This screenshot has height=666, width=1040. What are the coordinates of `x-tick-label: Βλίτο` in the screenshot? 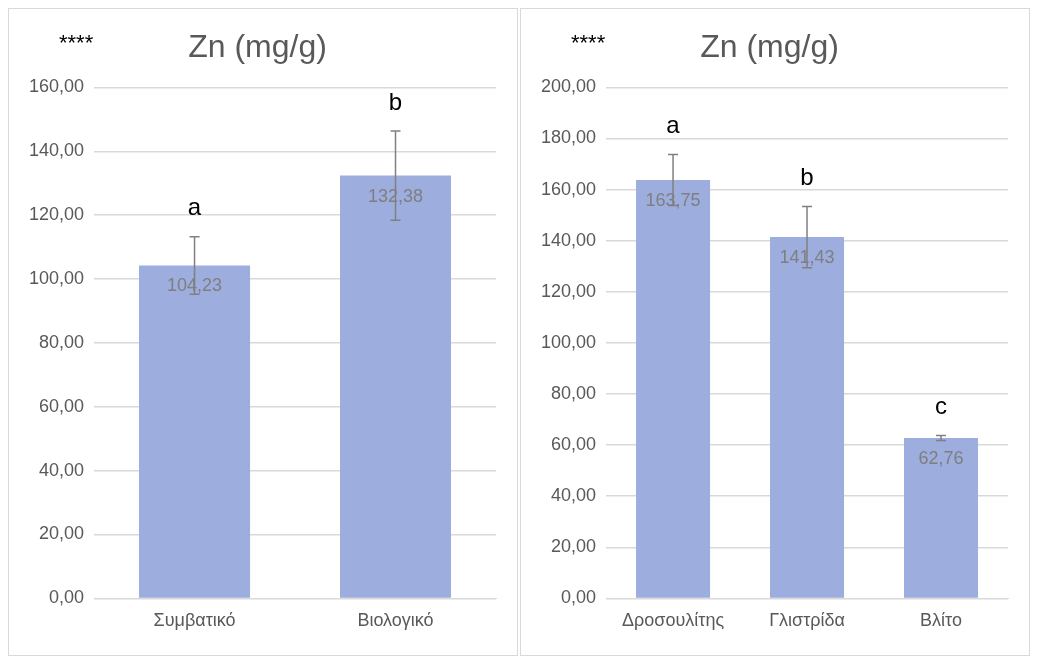 It's located at (941, 620).